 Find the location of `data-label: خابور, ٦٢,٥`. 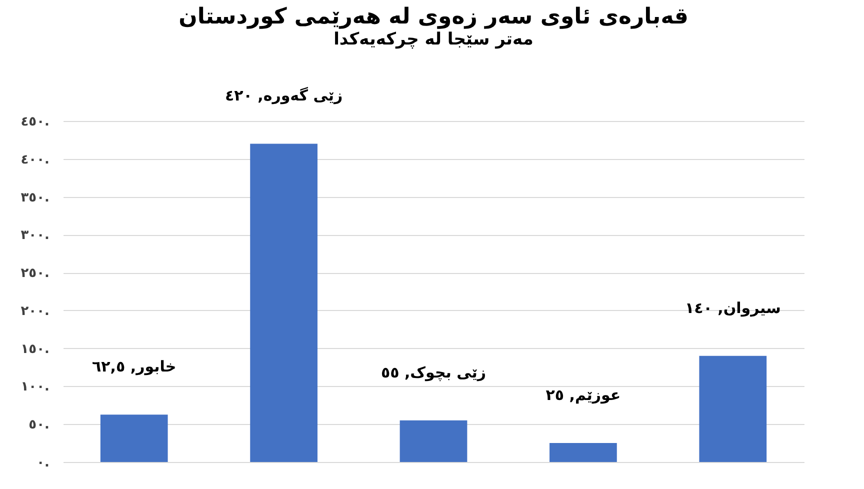

data-label: خابور, ٦٢,٥ is located at coordinates (134, 367).